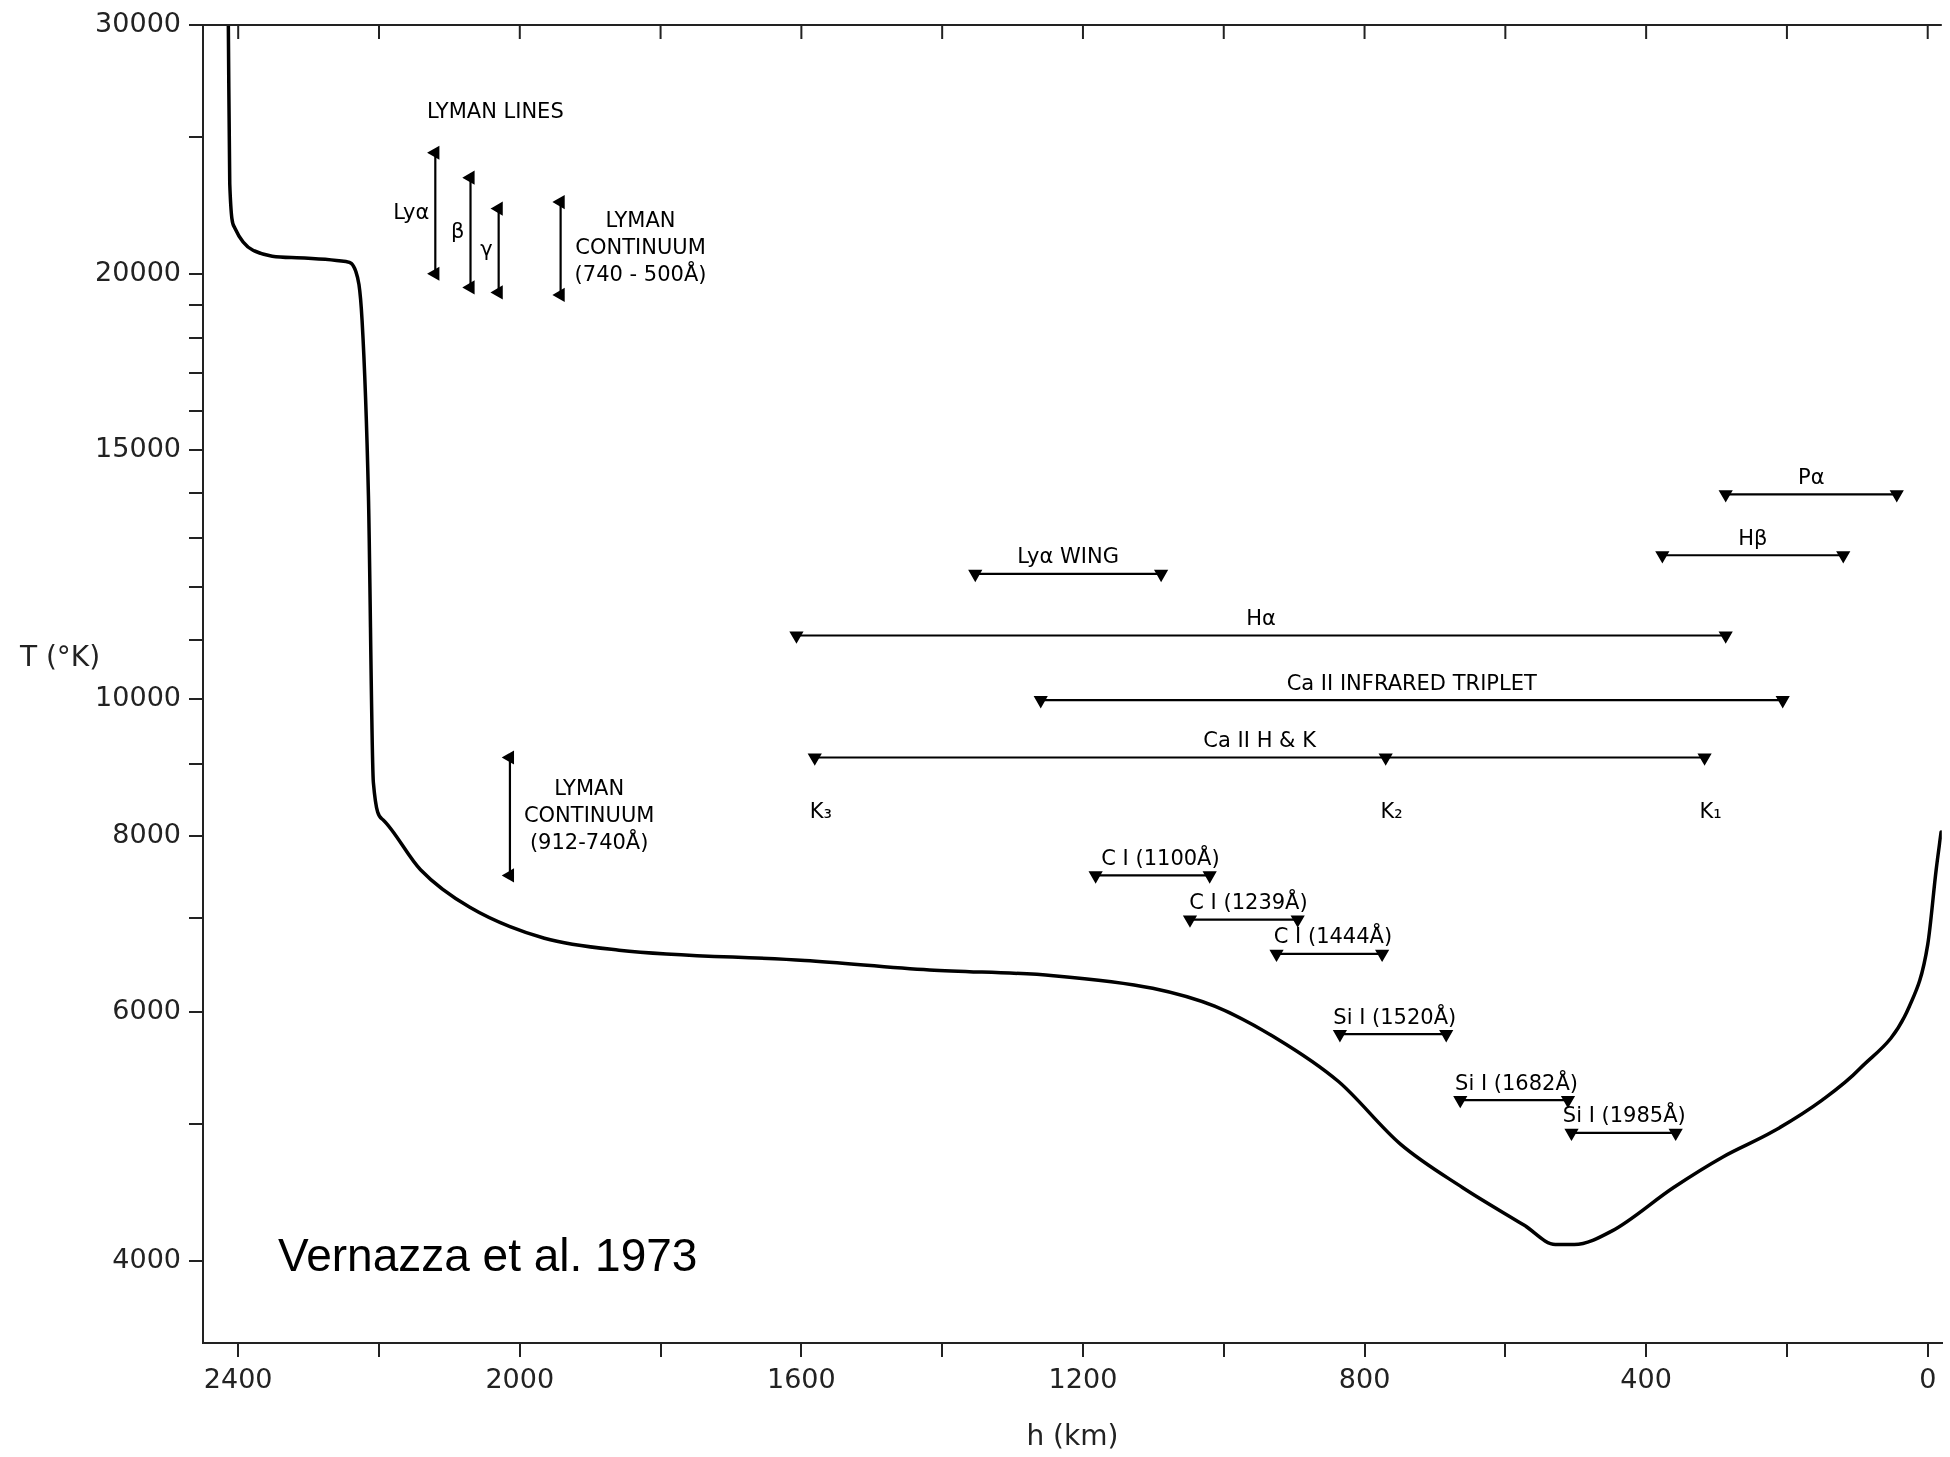 This screenshot has height=1457, width=1950. Describe the element at coordinates (1928, 1379) in the screenshot. I see `x-tick-label: 0` at that location.